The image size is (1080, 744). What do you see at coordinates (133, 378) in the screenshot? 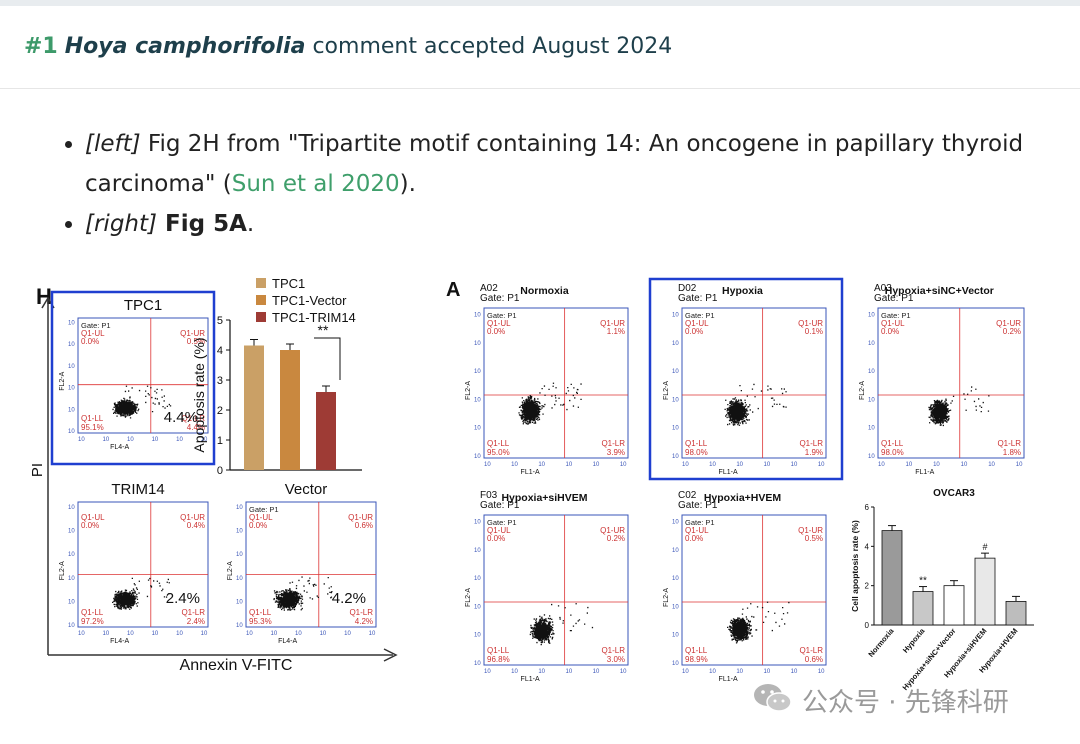
I see `highlight-box` at bounding box center [133, 378].